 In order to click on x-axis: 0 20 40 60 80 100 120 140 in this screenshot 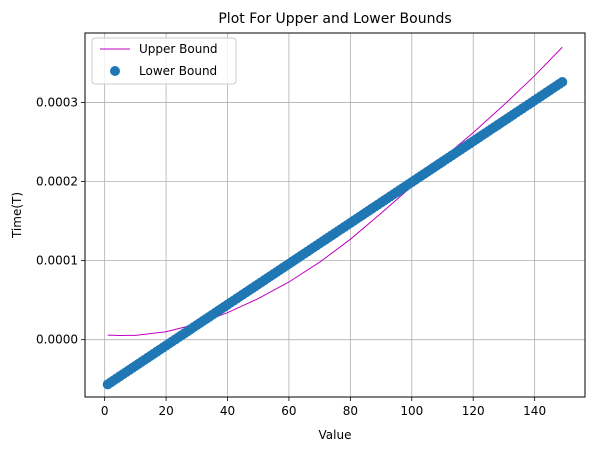, I will do `click(323, 407)`.